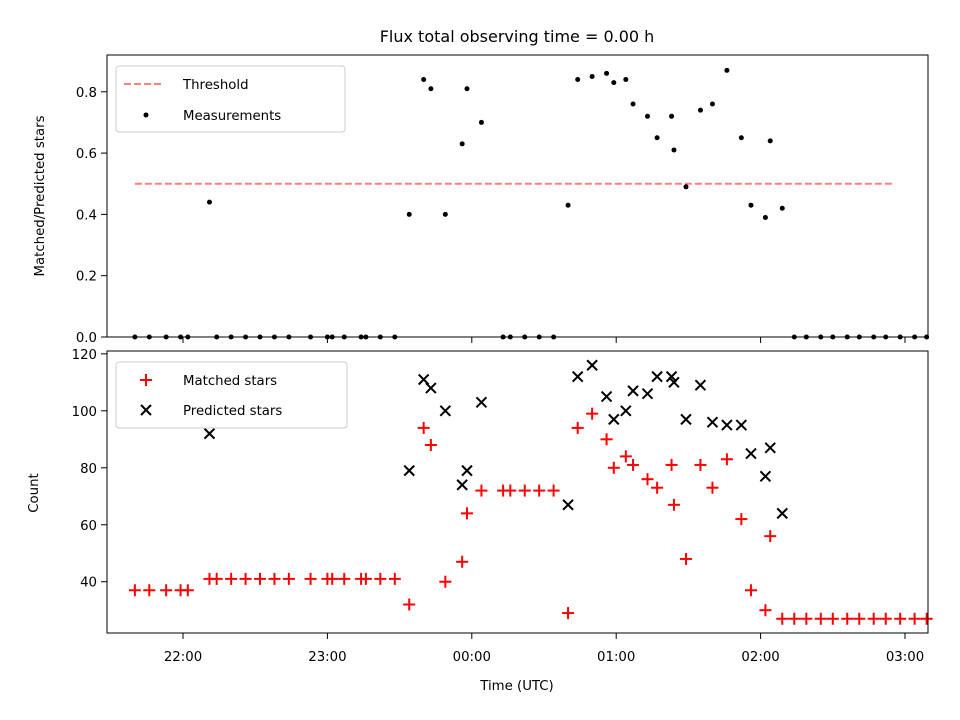 The height and width of the screenshot is (720, 960). What do you see at coordinates (230, 381) in the screenshot?
I see `legend-matched-label: Matched stars` at bounding box center [230, 381].